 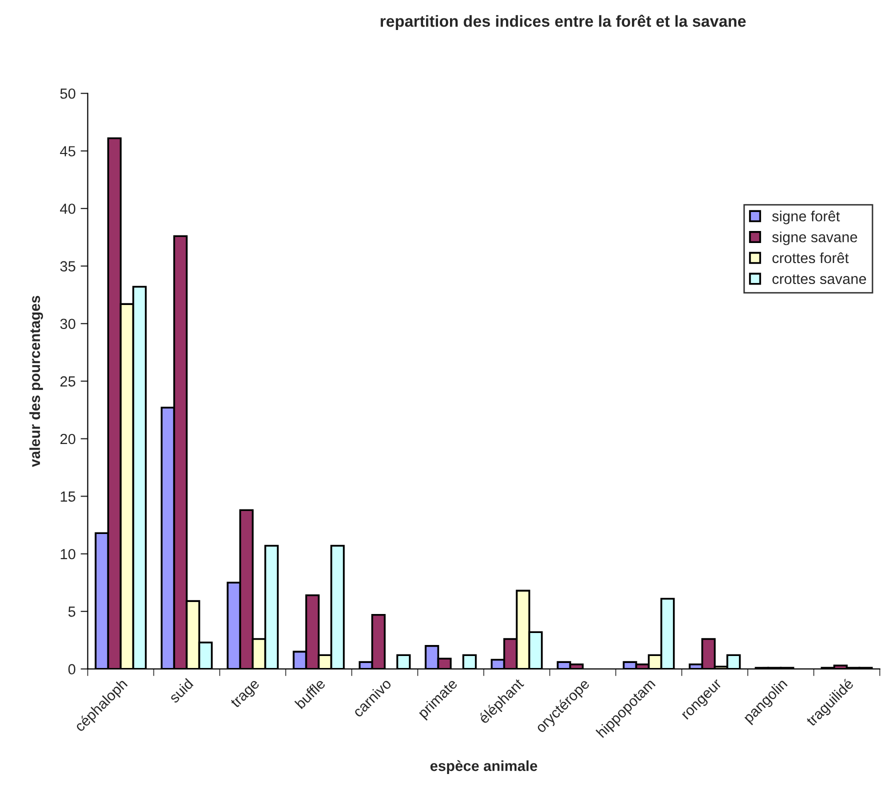 I want to click on legend-label: crottes savane, so click(x=819, y=279).